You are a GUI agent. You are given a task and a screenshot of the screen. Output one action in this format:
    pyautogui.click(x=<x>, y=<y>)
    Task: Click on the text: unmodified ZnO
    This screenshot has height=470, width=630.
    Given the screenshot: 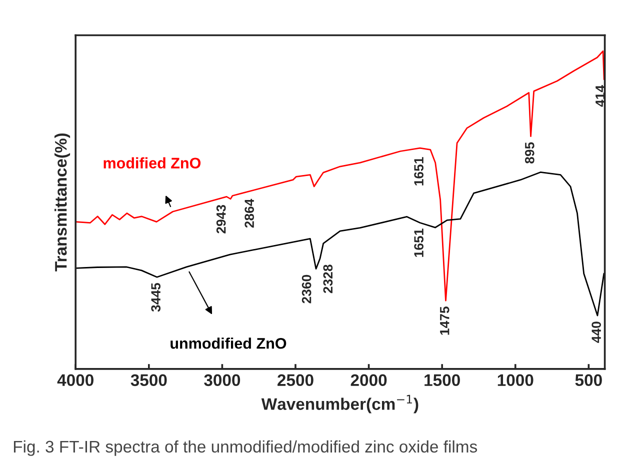 What is the action you would take?
    pyautogui.click(x=228, y=343)
    